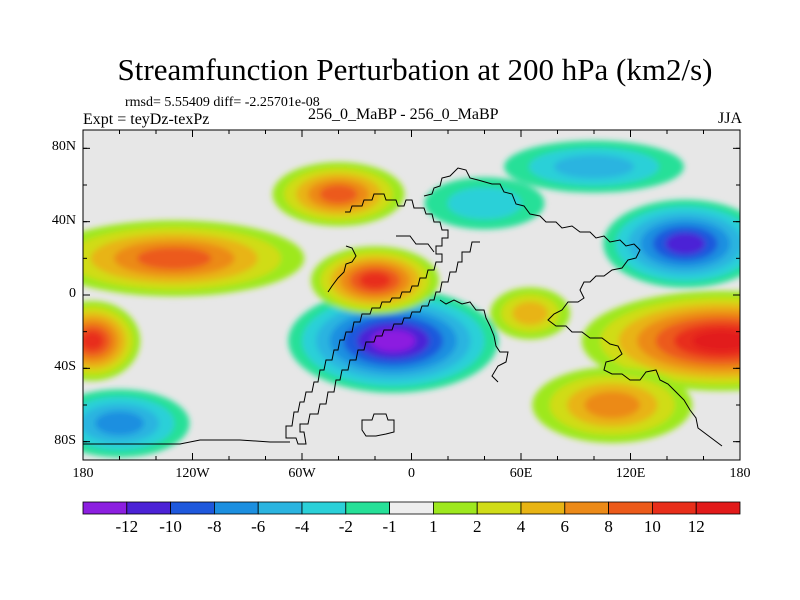  Describe the element at coordinates (302, 473) in the screenshot. I see `x-tick-label: 60W` at that location.